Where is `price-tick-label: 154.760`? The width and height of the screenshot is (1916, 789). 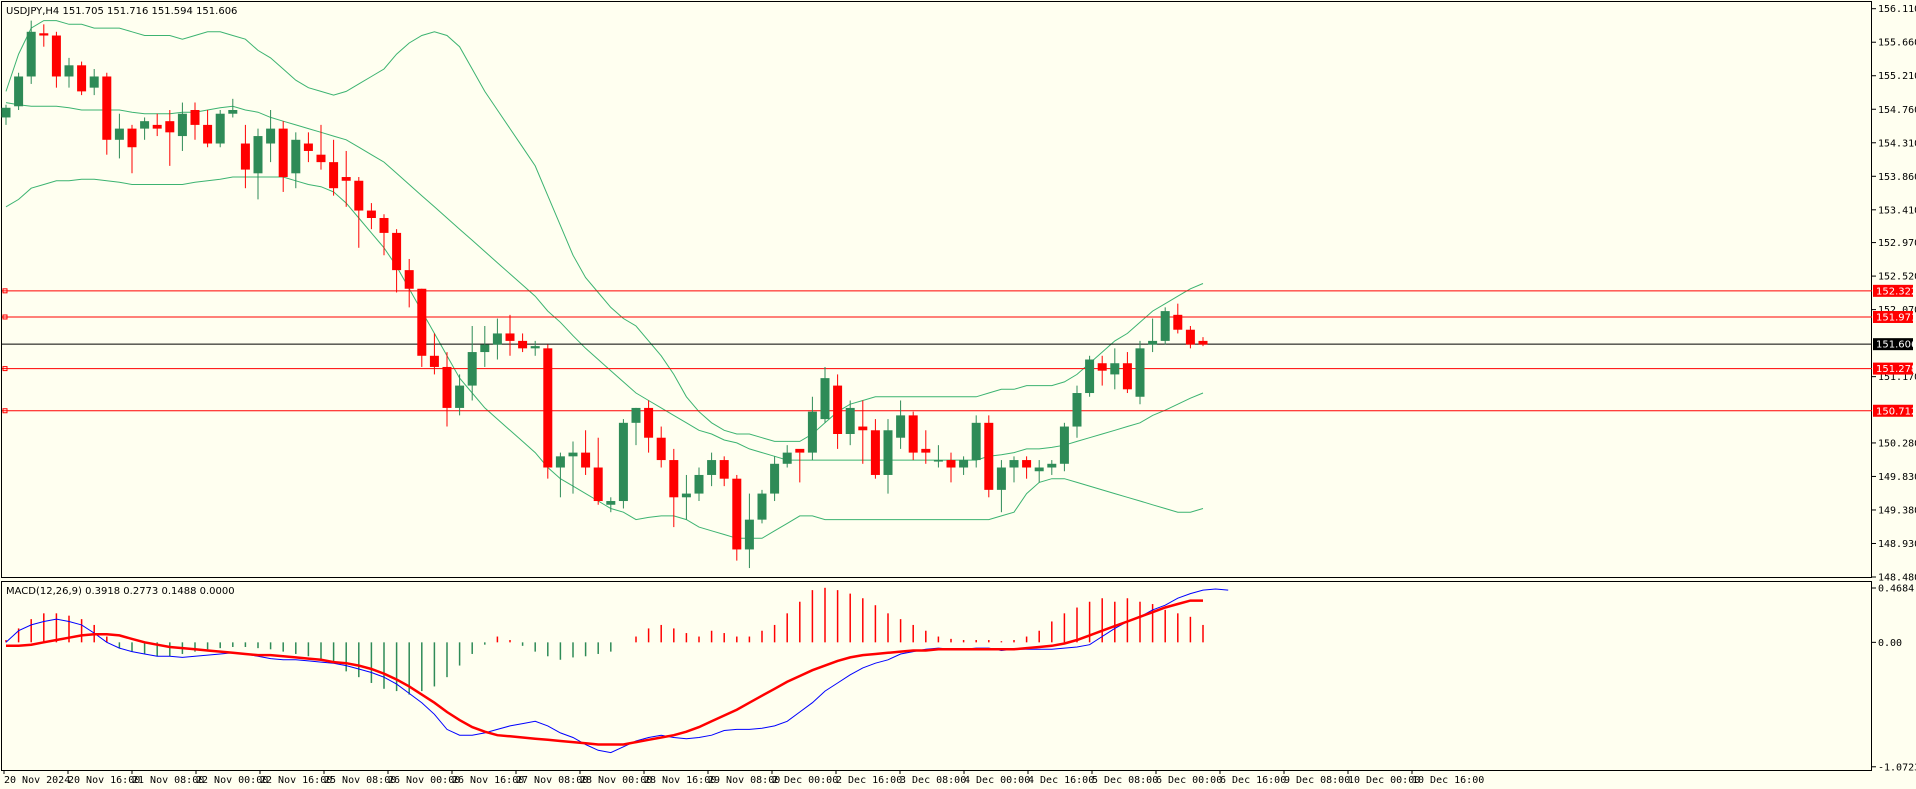 price-tick-label: 154.760 is located at coordinates (1897, 110).